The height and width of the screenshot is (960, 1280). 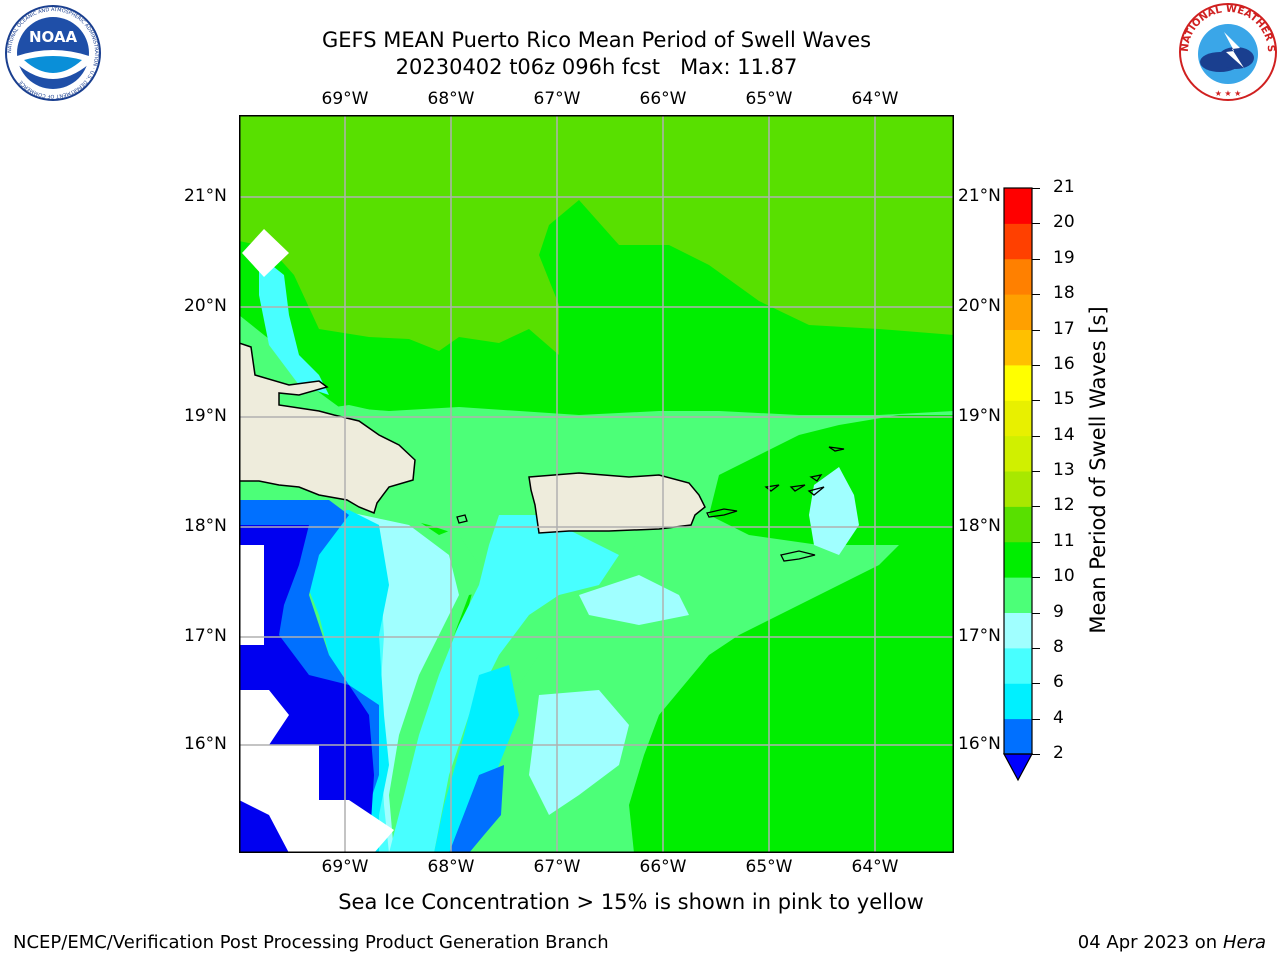 What do you see at coordinates (1064, 293) in the screenshot?
I see `colorbar-tick-label: 18` at bounding box center [1064, 293].